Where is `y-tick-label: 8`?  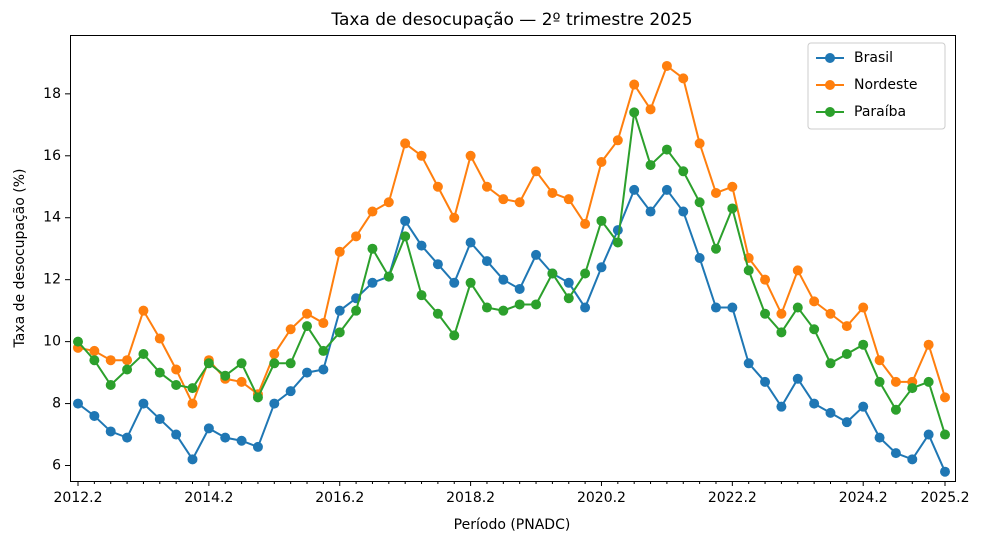
y-tick-label: 8 is located at coordinates (56, 404).